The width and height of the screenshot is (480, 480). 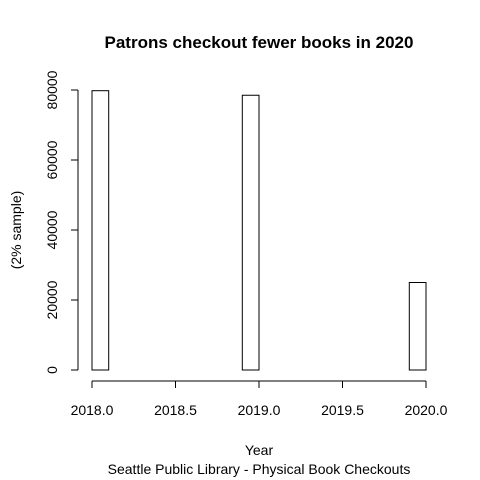 What do you see at coordinates (426, 410) in the screenshot?
I see `x-tick-label: 2020.0` at bounding box center [426, 410].